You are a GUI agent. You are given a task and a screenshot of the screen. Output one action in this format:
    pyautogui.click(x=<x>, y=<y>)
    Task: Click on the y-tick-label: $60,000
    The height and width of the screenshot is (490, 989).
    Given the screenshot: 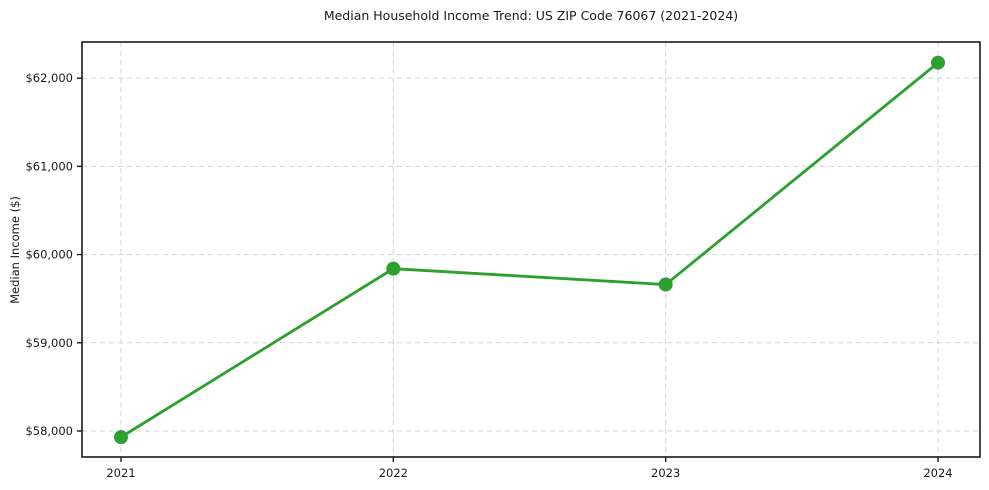 What is the action you would take?
    pyautogui.click(x=49, y=255)
    